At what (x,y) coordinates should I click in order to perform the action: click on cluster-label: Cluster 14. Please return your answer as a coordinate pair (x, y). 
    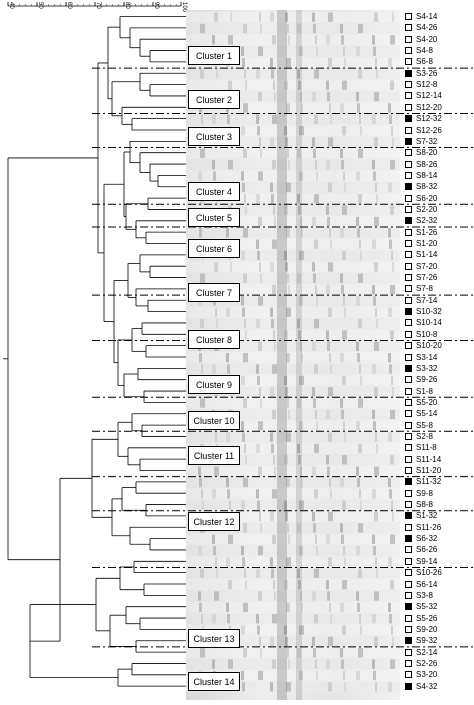
    Looking at the image, I should click on (214, 681).